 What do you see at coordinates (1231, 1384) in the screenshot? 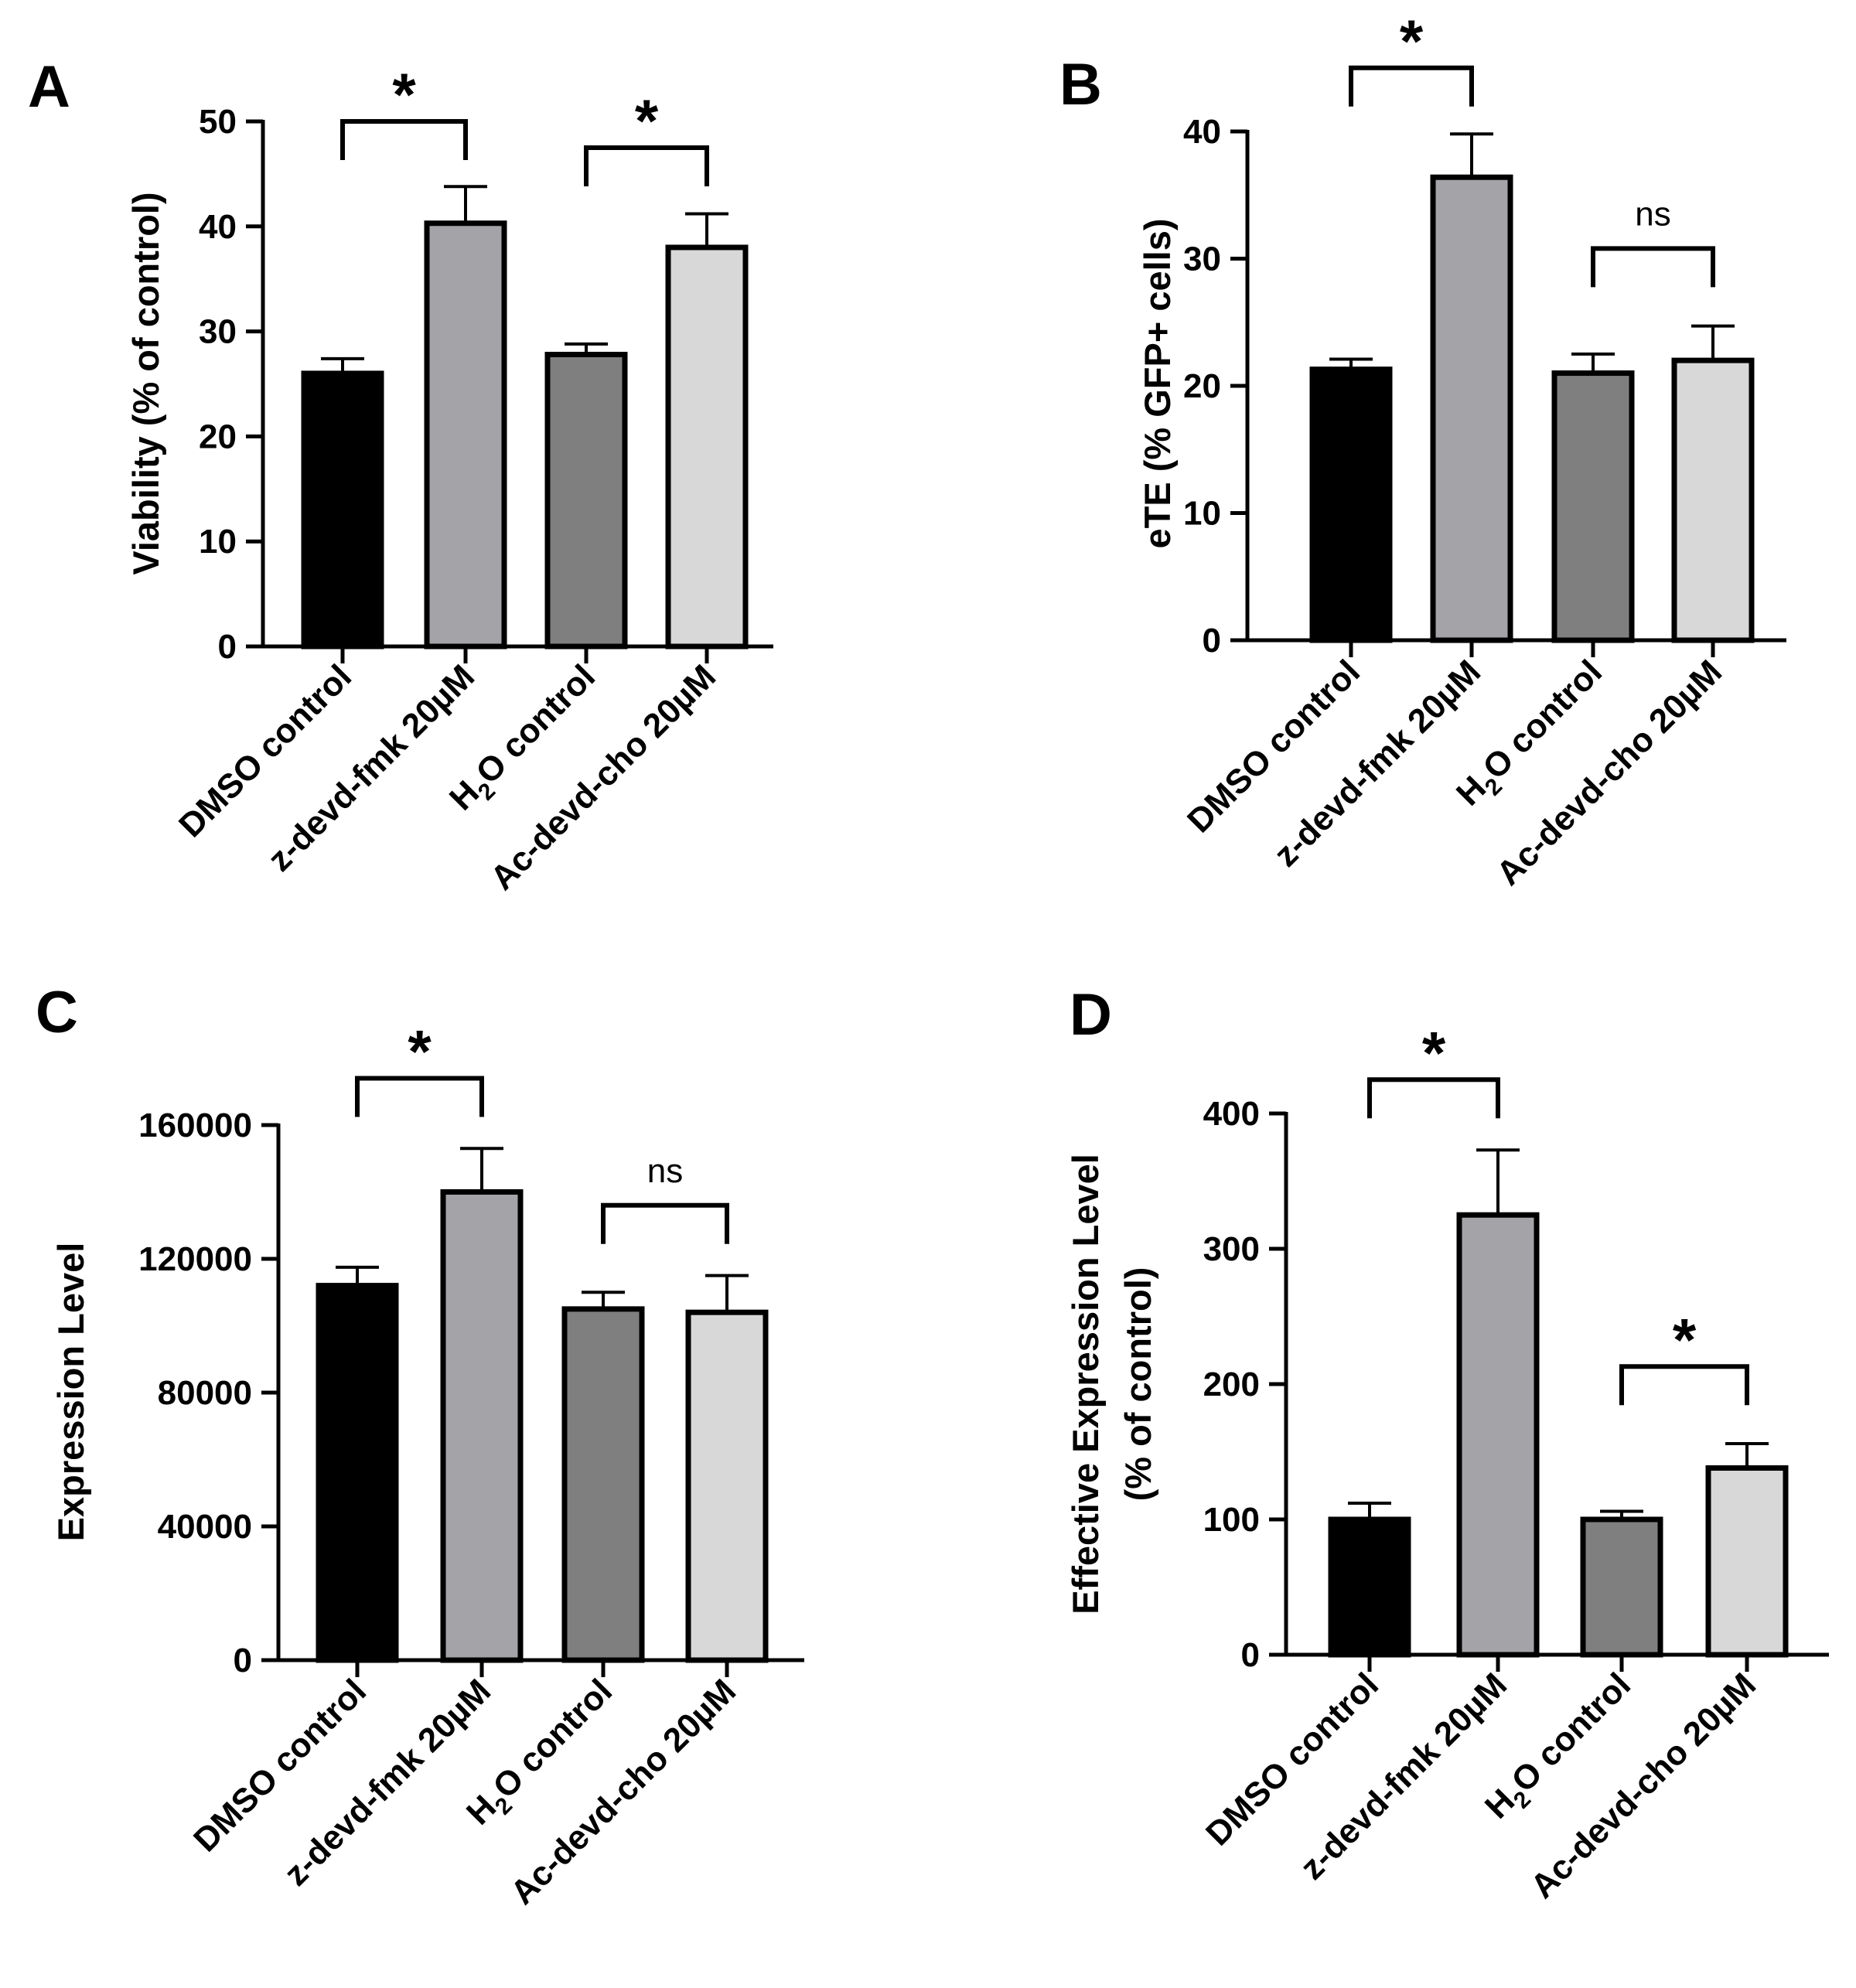
I see `y-tick-label: 200` at bounding box center [1231, 1384].